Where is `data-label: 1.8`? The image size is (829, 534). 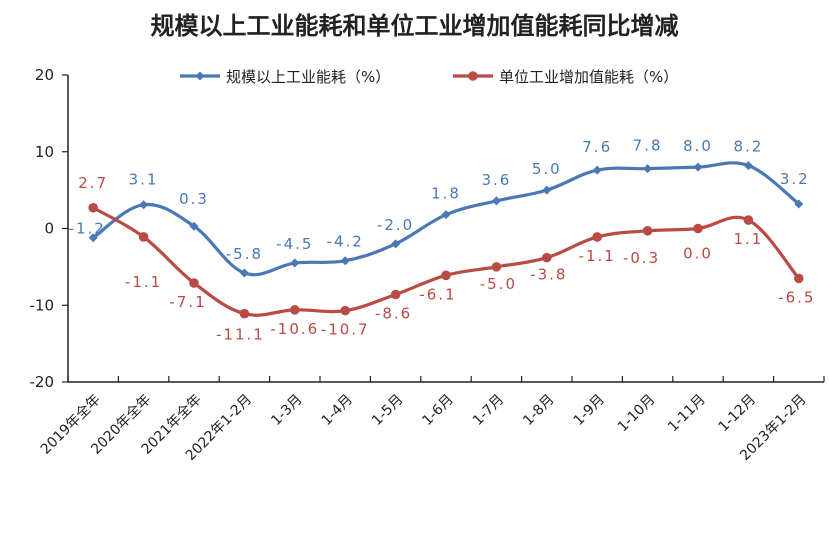
data-label: 1.8 is located at coordinates (446, 194).